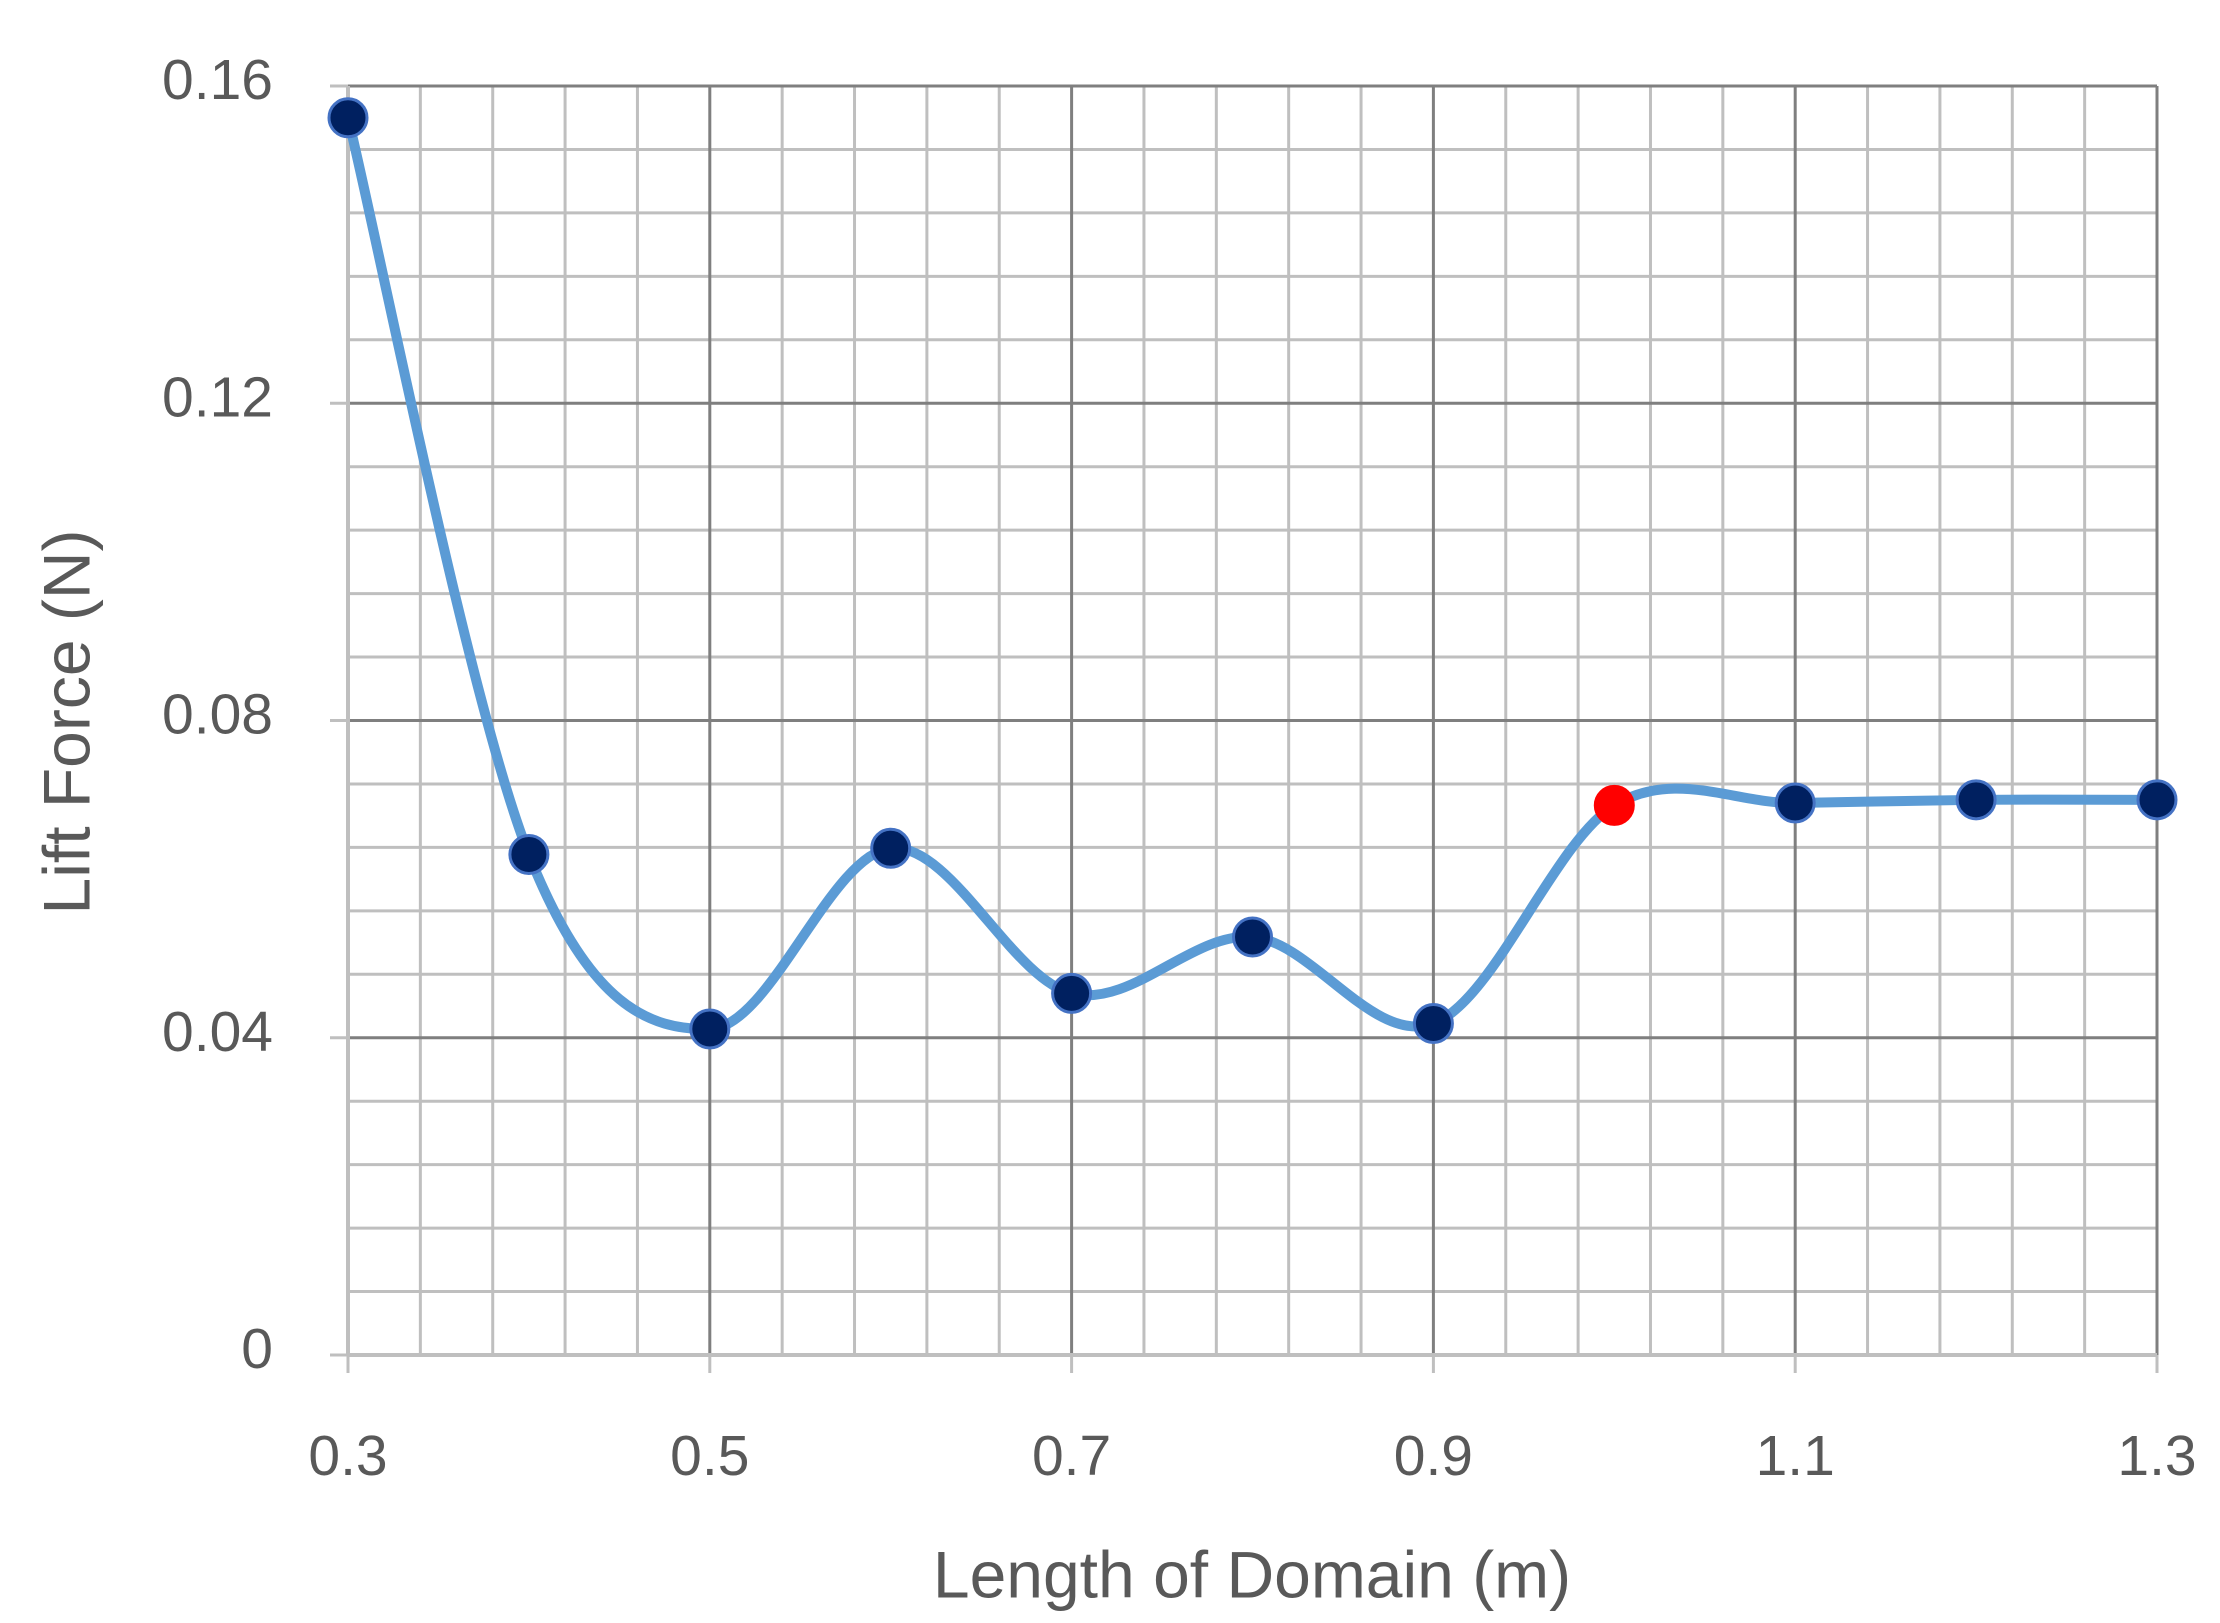  I want to click on y-axis-title: Lift Force (N), so click(66, 721).